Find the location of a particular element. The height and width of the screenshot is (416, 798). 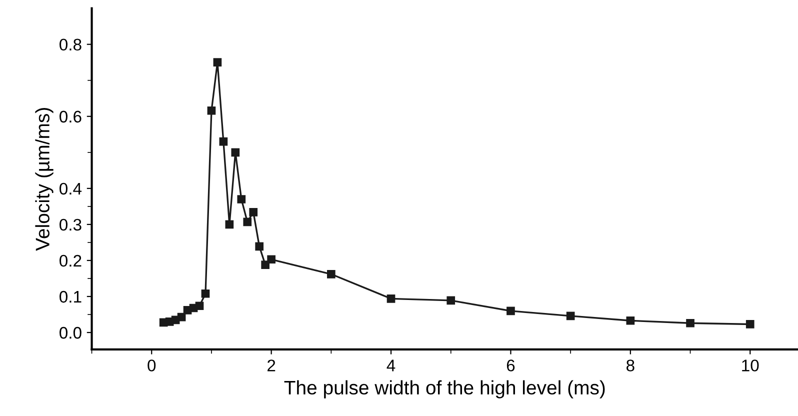

y-tick-label: 0.6 is located at coordinates (71, 116).